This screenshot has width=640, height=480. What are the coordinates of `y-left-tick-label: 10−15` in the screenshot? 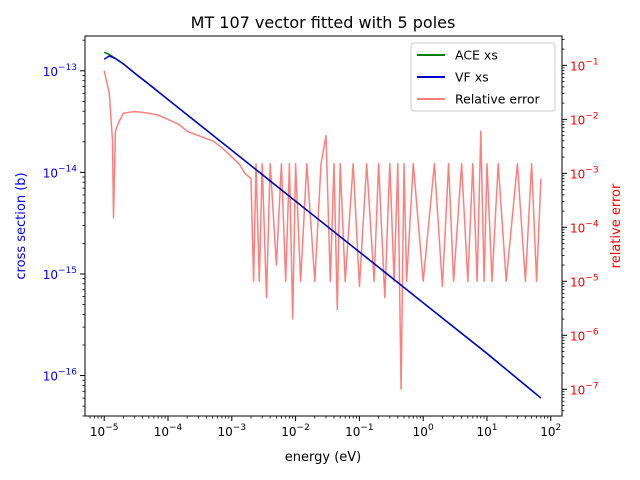 It's located at (60, 274).